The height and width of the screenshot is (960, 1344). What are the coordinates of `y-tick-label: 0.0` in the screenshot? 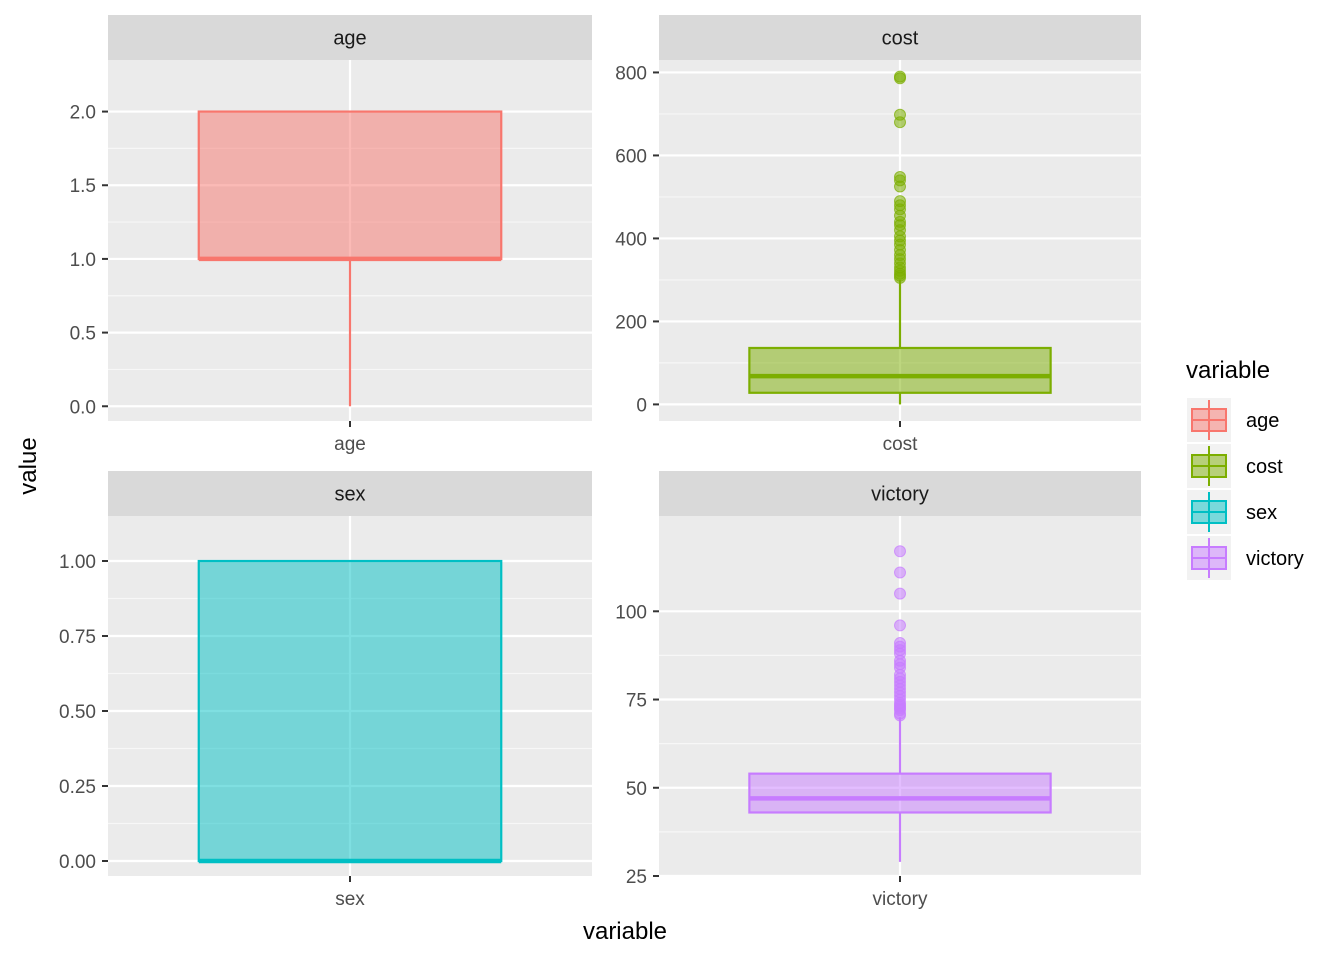 It's located at (83, 407).